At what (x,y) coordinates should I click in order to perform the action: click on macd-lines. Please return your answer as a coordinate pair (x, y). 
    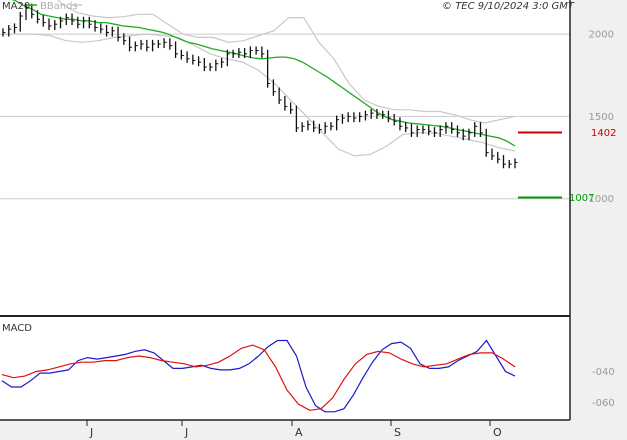
    Looking at the image, I should click on (258, 376).